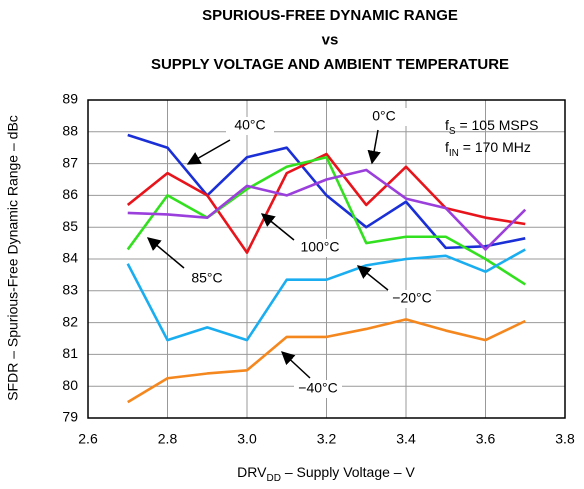 The image size is (584, 489). Describe the element at coordinates (70, 353) in the screenshot. I see `y-tick-label: 81` at that location.